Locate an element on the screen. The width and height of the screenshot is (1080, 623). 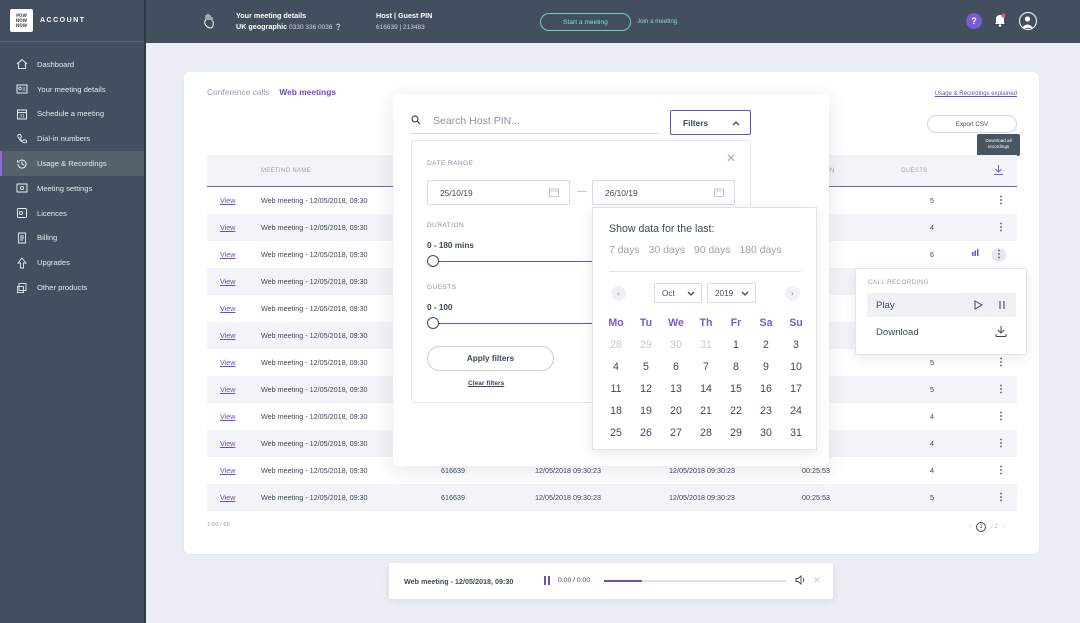
guests-slider-track is located at coordinates (532, 323).